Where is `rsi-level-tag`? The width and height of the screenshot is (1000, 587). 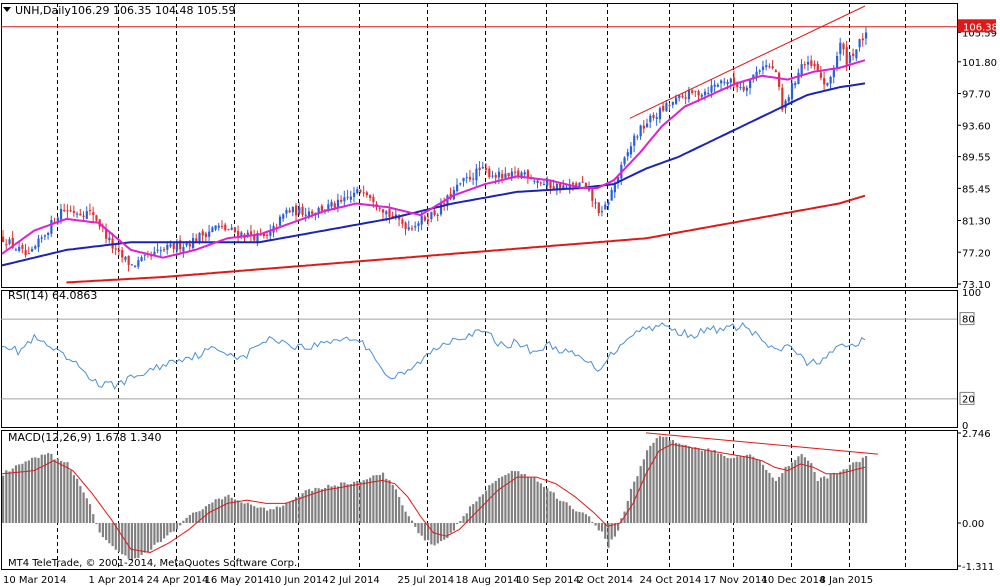 rsi-level-tag is located at coordinates (967, 319).